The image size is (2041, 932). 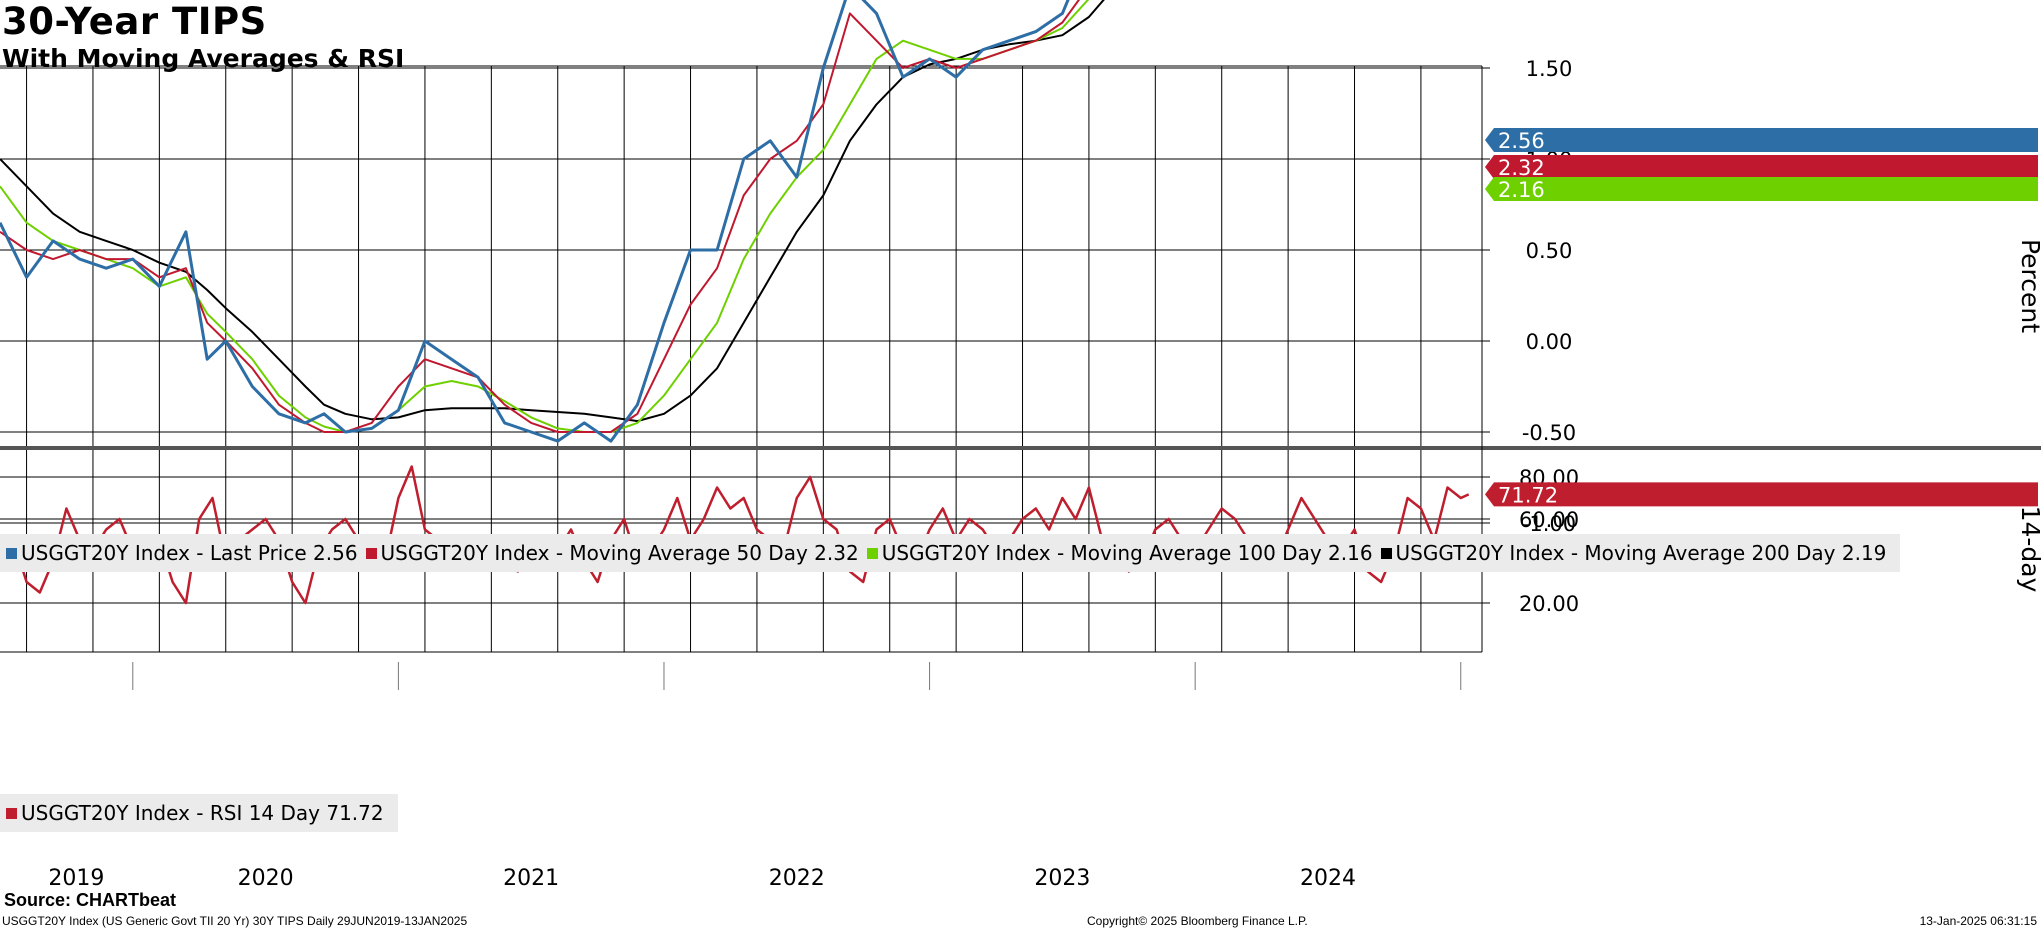 I want to click on value-tag-text: 2.32, so click(x=1521, y=168).